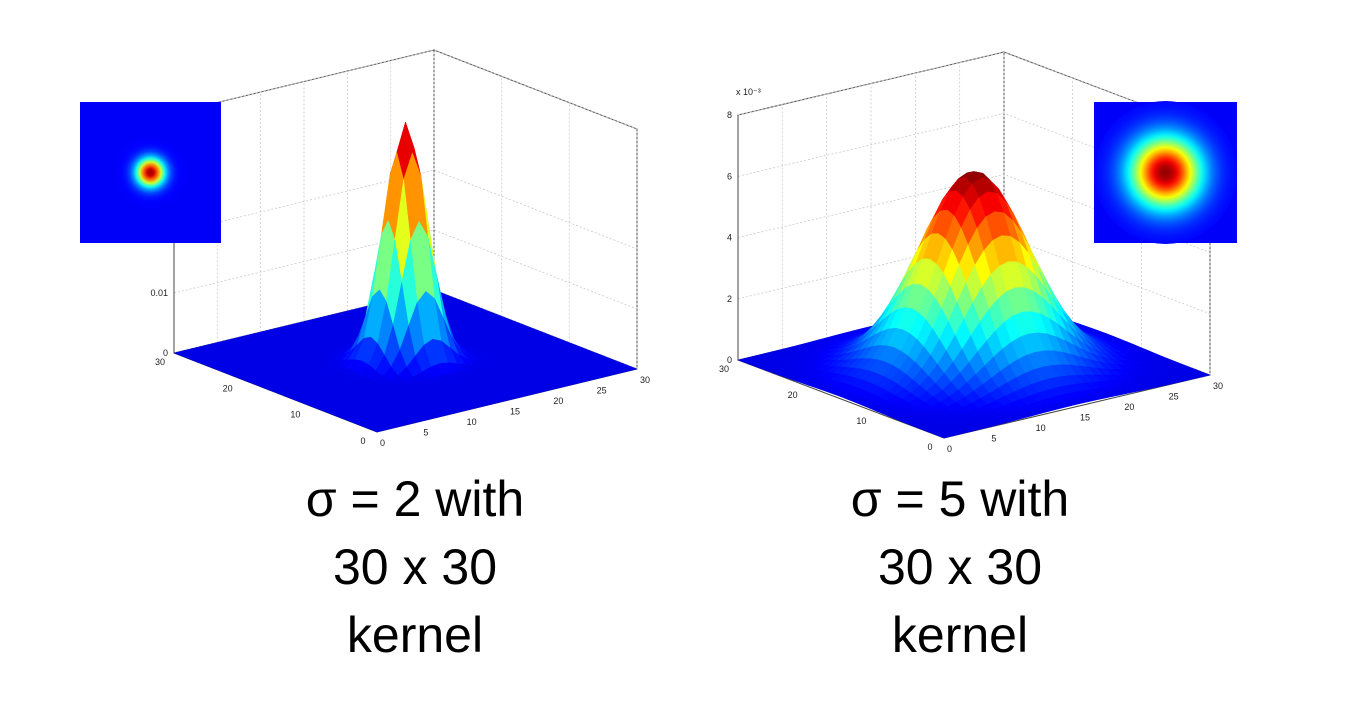 This screenshot has width=1372, height=706. I want to click on z-tick-label: 0.01, so click(159, 293).